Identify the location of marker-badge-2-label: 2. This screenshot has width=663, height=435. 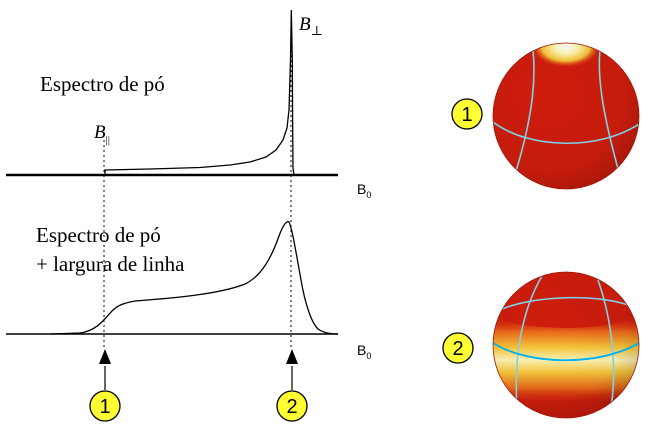
(291, 407).